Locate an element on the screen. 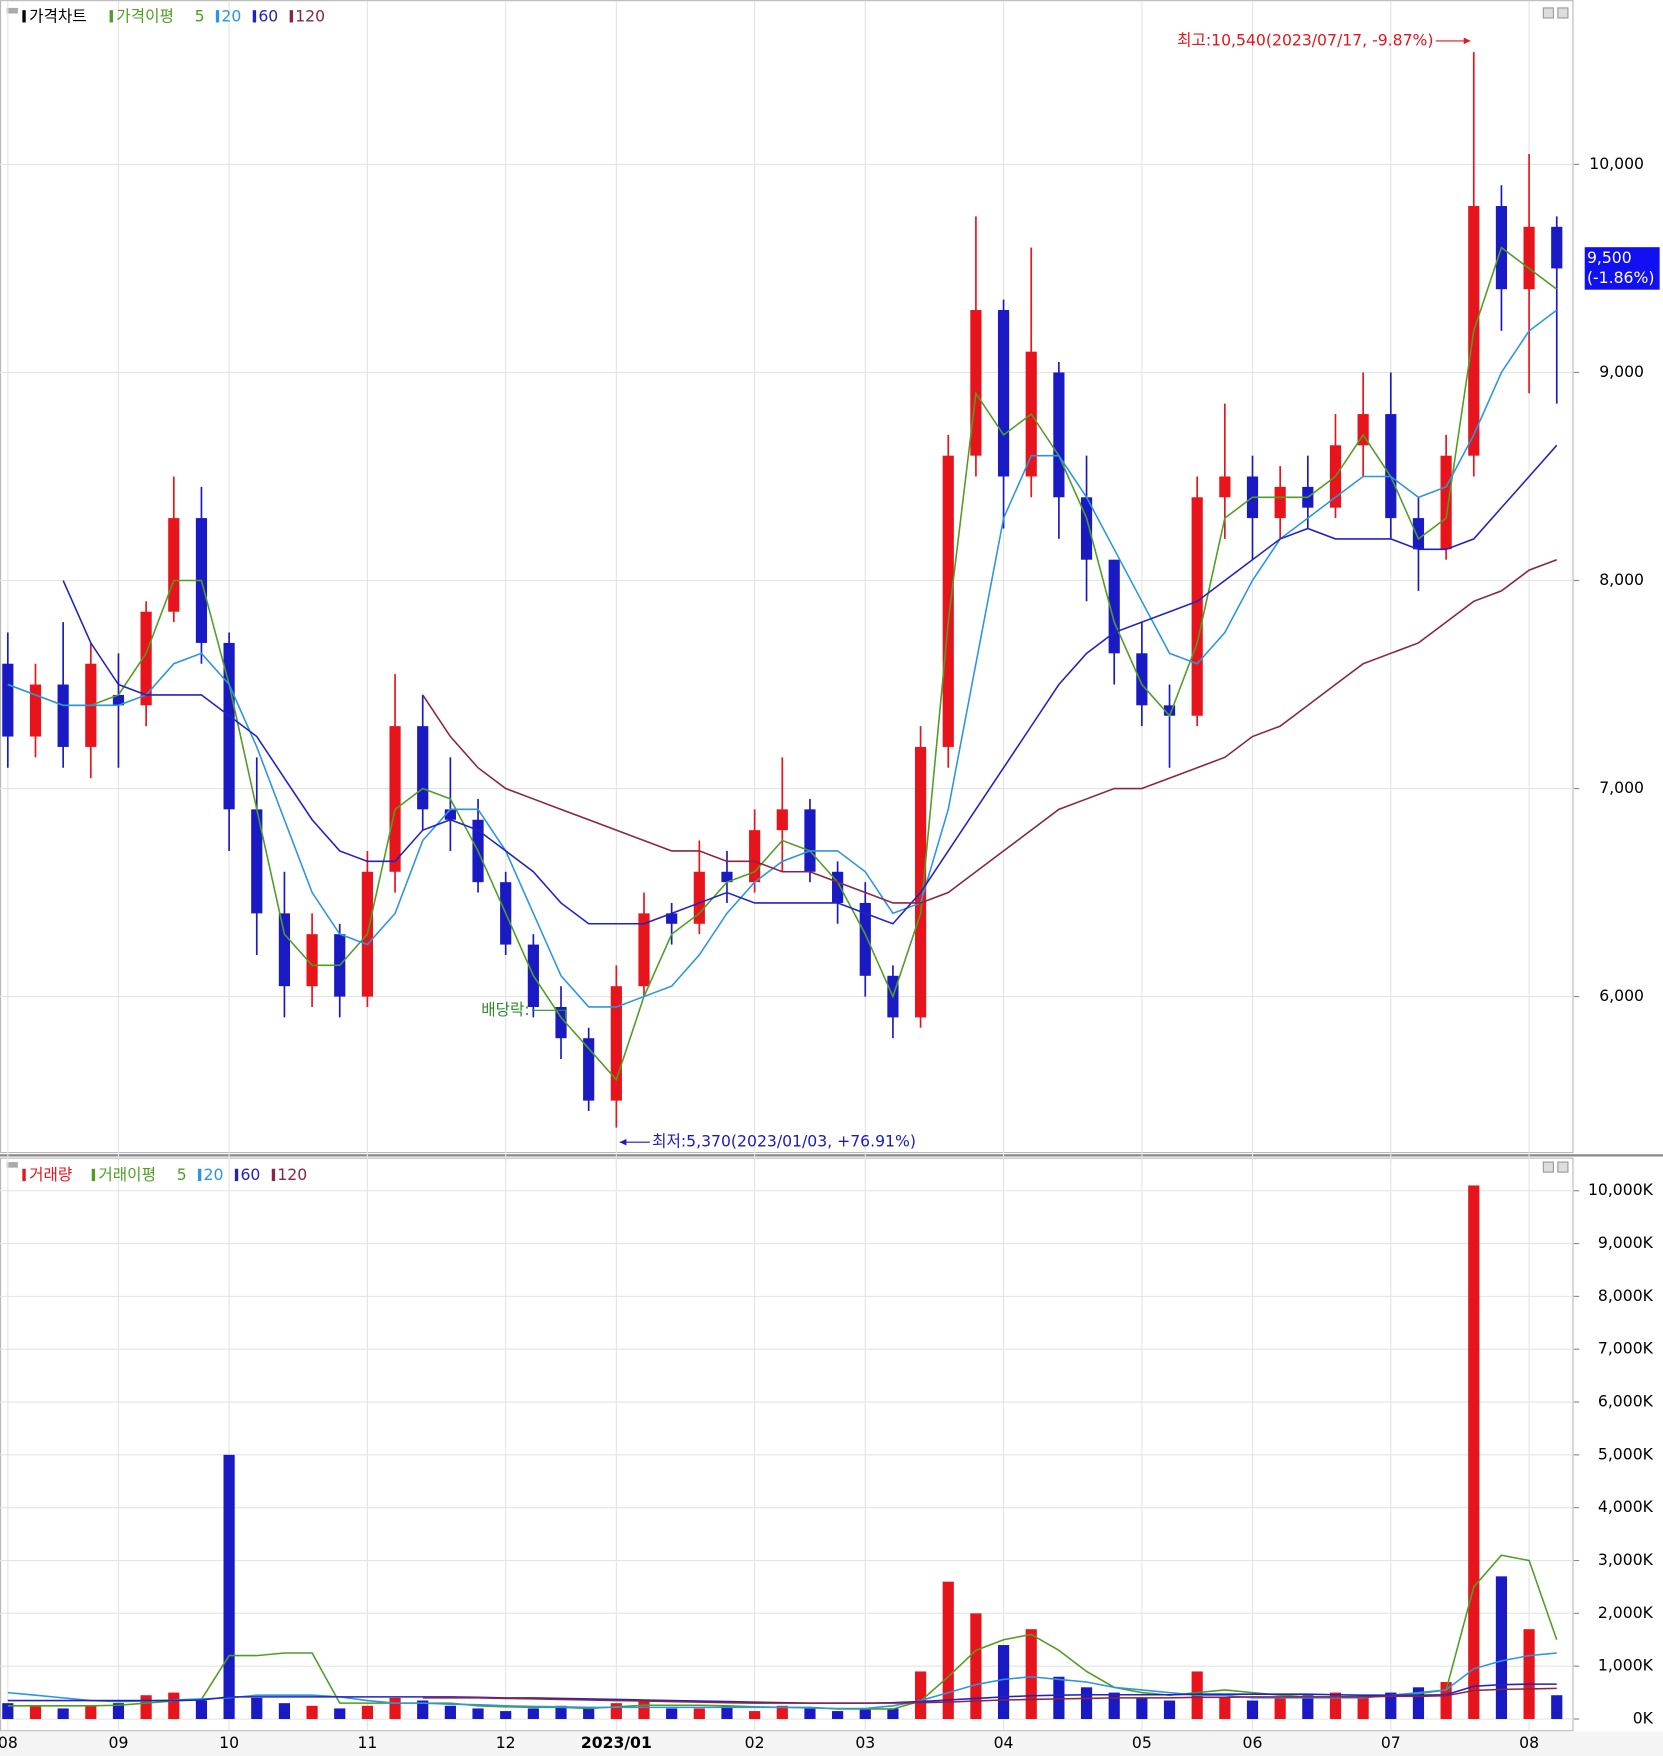  x-axis-band is located at coordinates (831, 1743).